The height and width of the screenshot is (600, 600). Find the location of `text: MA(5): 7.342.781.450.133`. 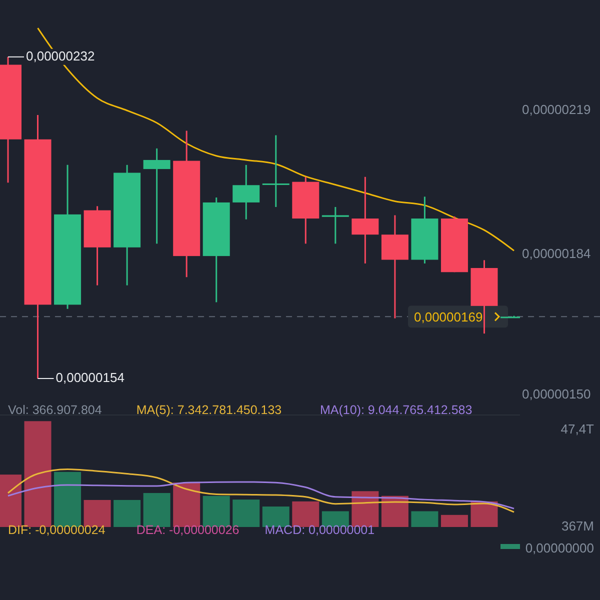

text: MA(5): 7.342.781.450.133 is located at coordinates (209, 410).